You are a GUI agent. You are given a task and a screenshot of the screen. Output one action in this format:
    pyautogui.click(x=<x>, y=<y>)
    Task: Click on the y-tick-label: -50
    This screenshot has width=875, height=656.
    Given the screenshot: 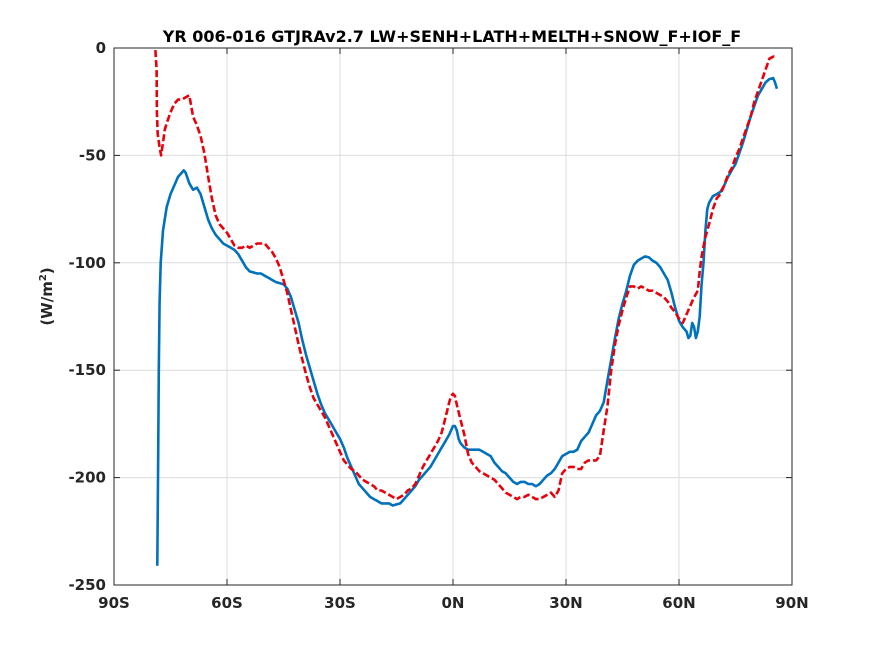 What is the action you would take?
    pyautogui.click(x=92, y=155)
    